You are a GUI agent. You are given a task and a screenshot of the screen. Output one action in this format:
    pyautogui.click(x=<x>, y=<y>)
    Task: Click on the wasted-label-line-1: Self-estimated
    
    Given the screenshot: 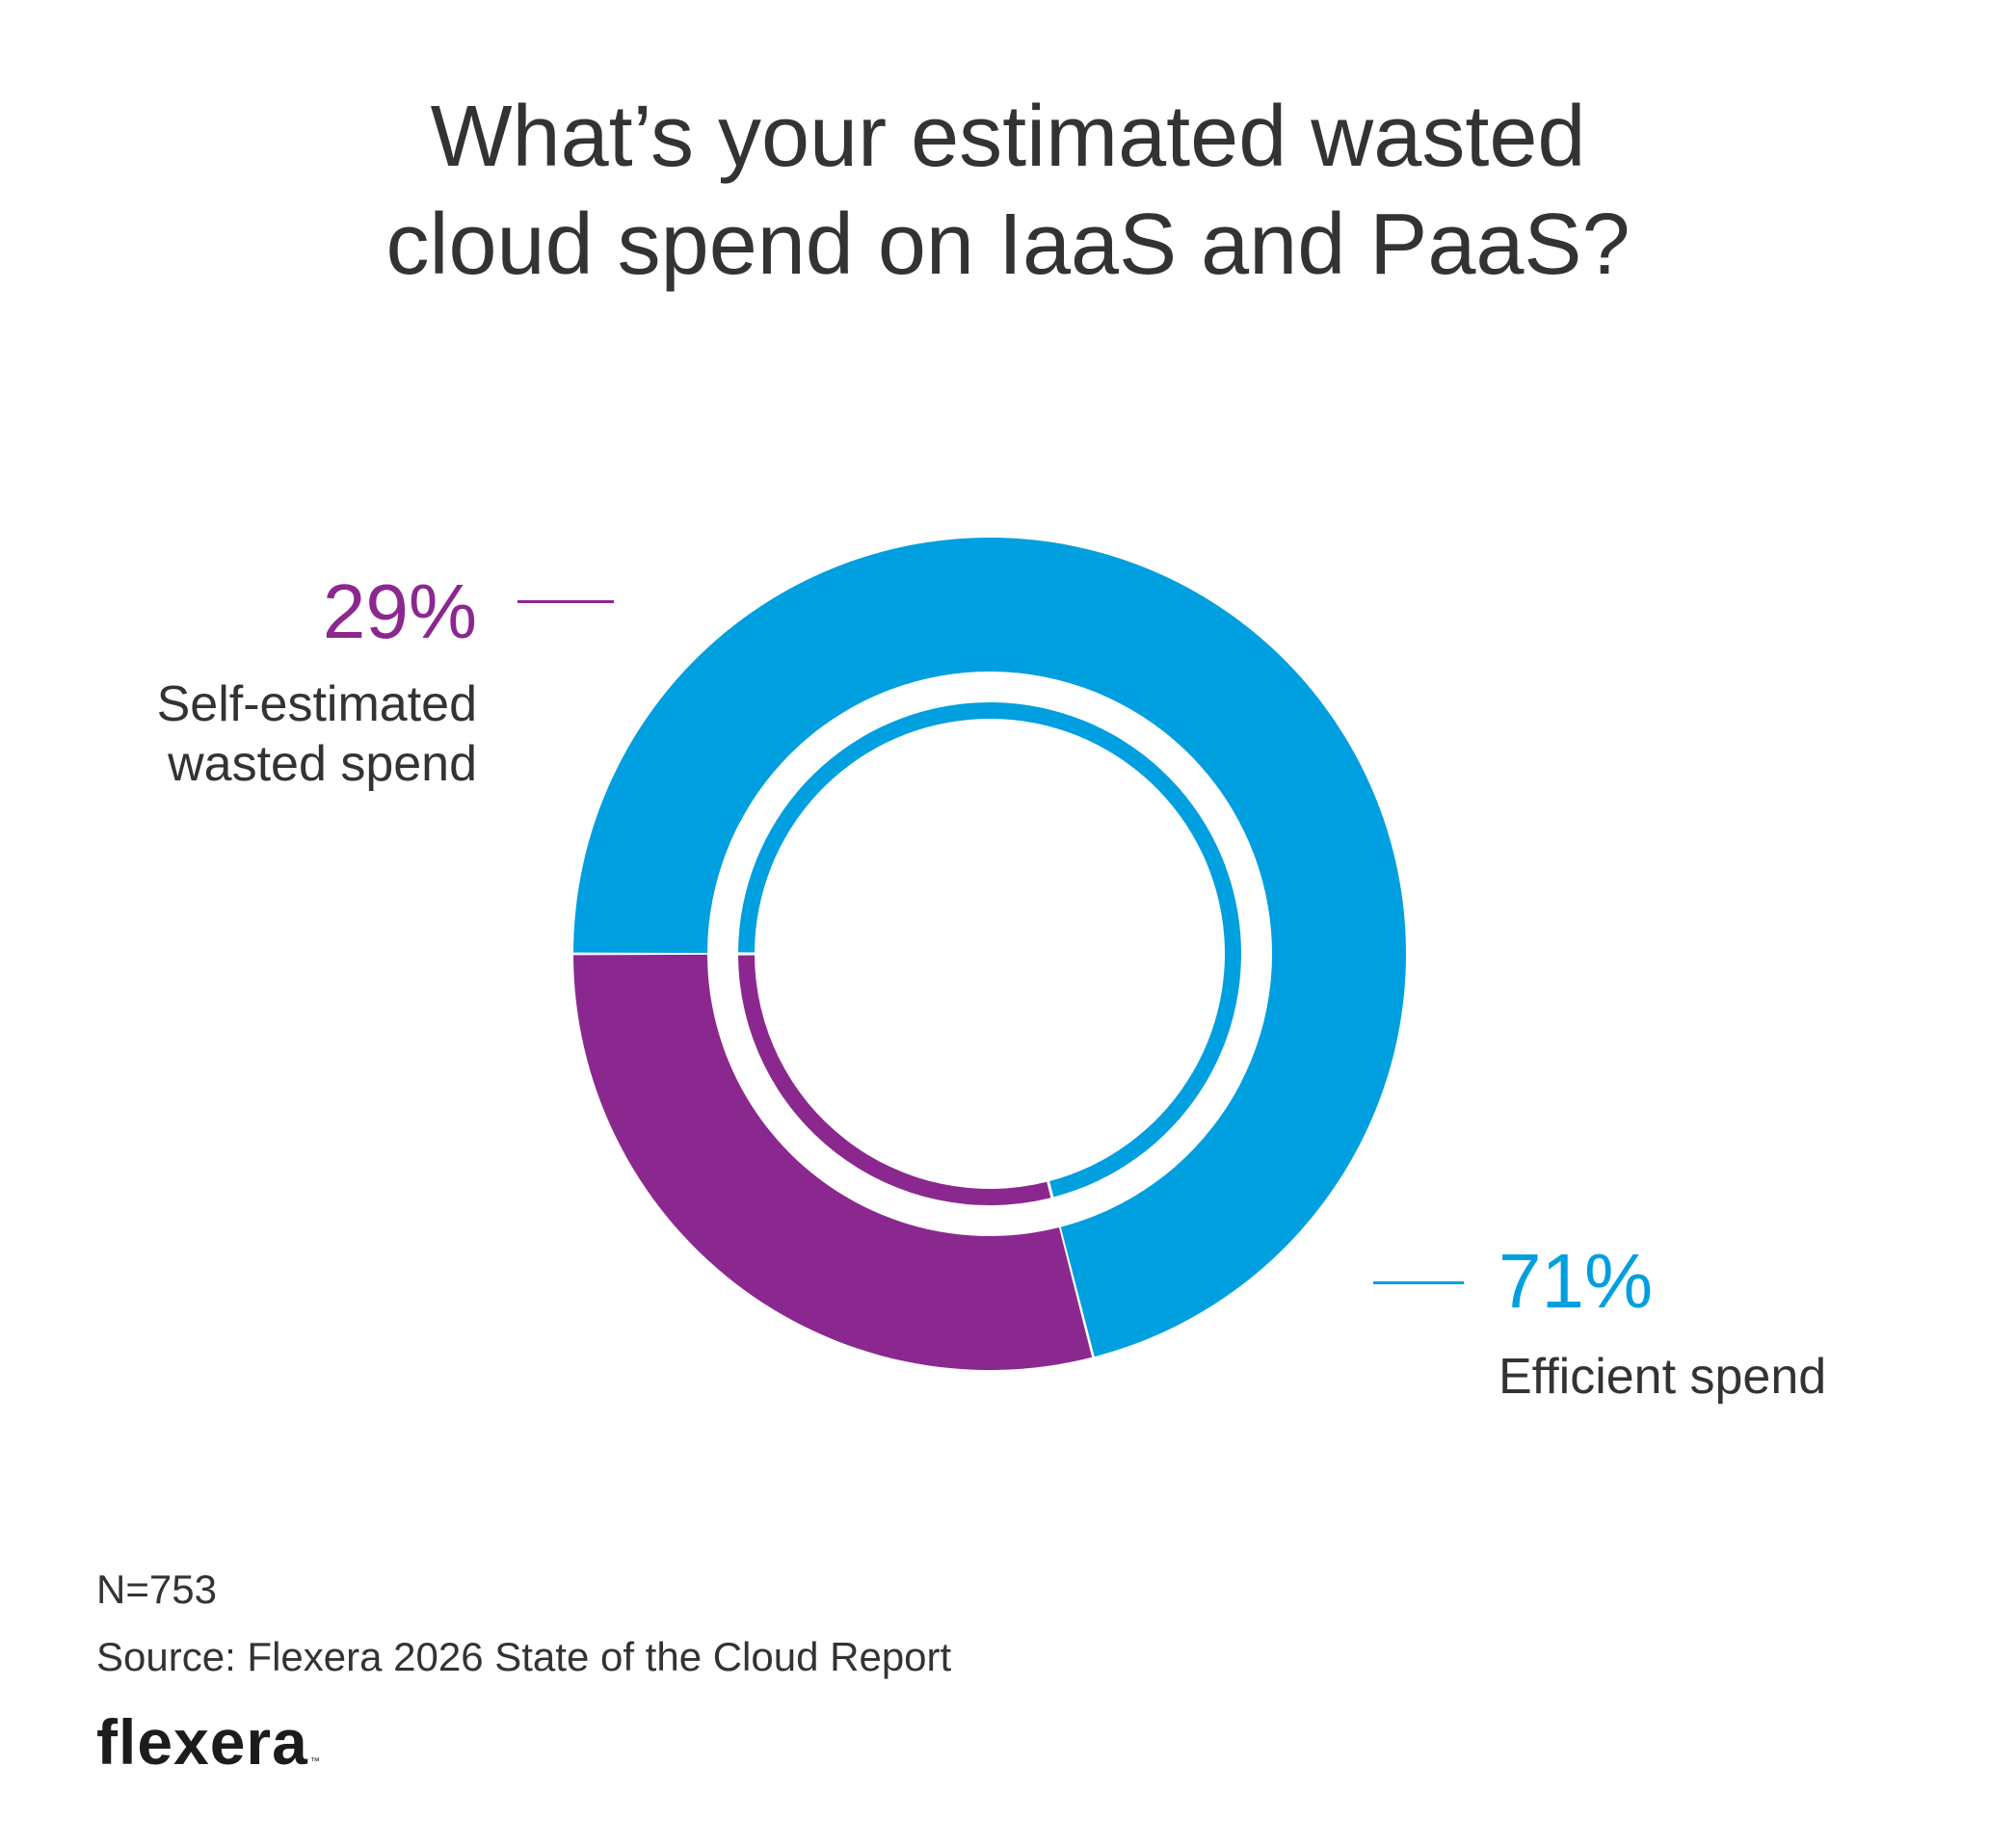 What is the action you would take?
    pyautogui.click(x=316, y=704)
    